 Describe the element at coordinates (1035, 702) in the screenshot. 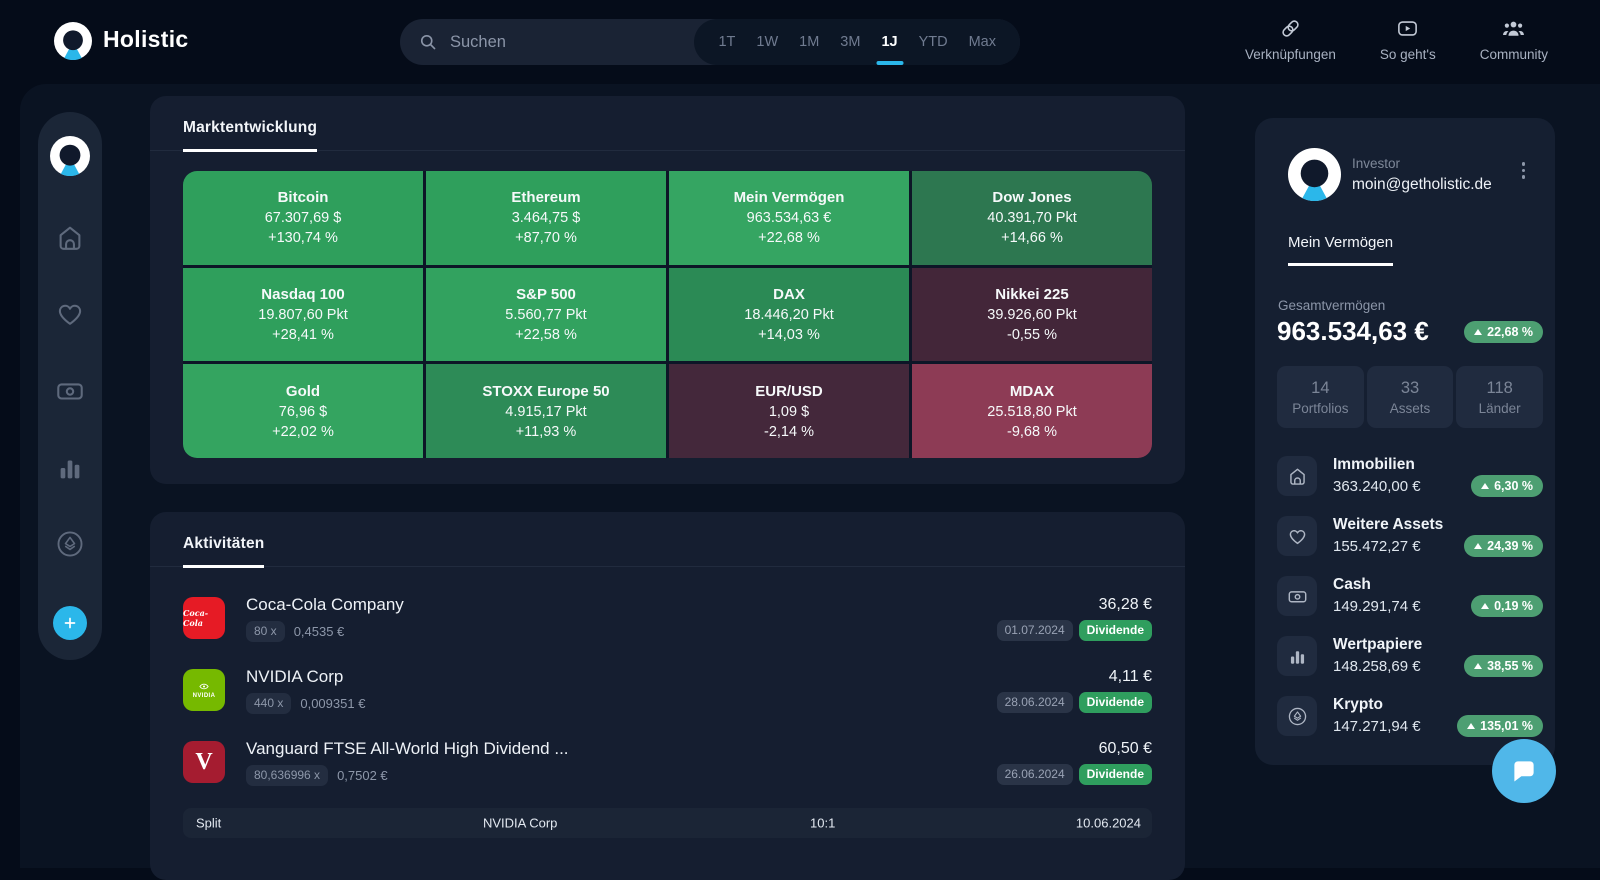

I see `date-badge: 28.06.2024` at that location.